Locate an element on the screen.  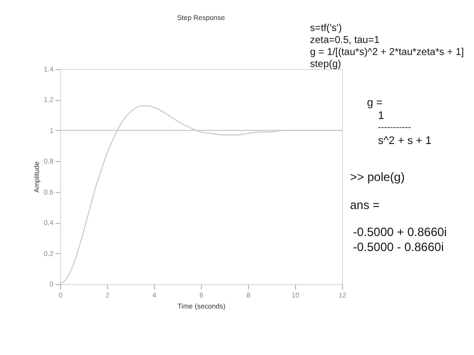
text: >> pole(g) is located at coordinates (377, 177).